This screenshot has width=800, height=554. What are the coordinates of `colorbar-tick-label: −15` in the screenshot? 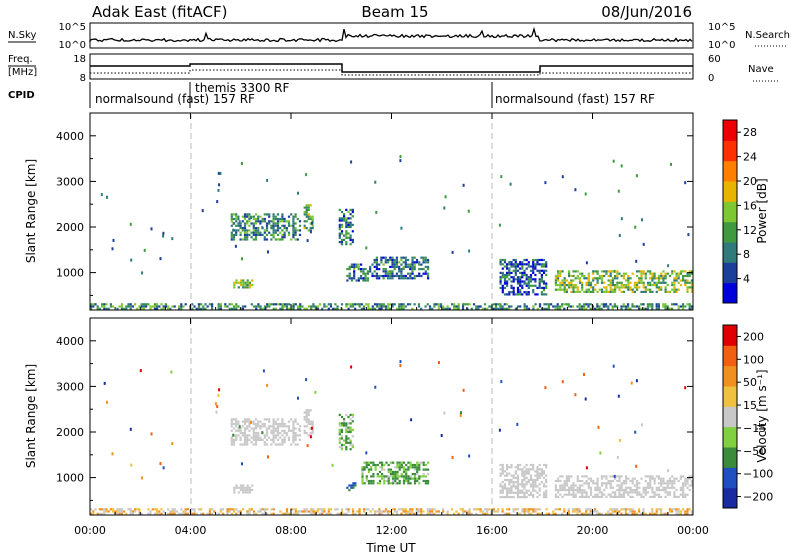 It's located at (754, 428).